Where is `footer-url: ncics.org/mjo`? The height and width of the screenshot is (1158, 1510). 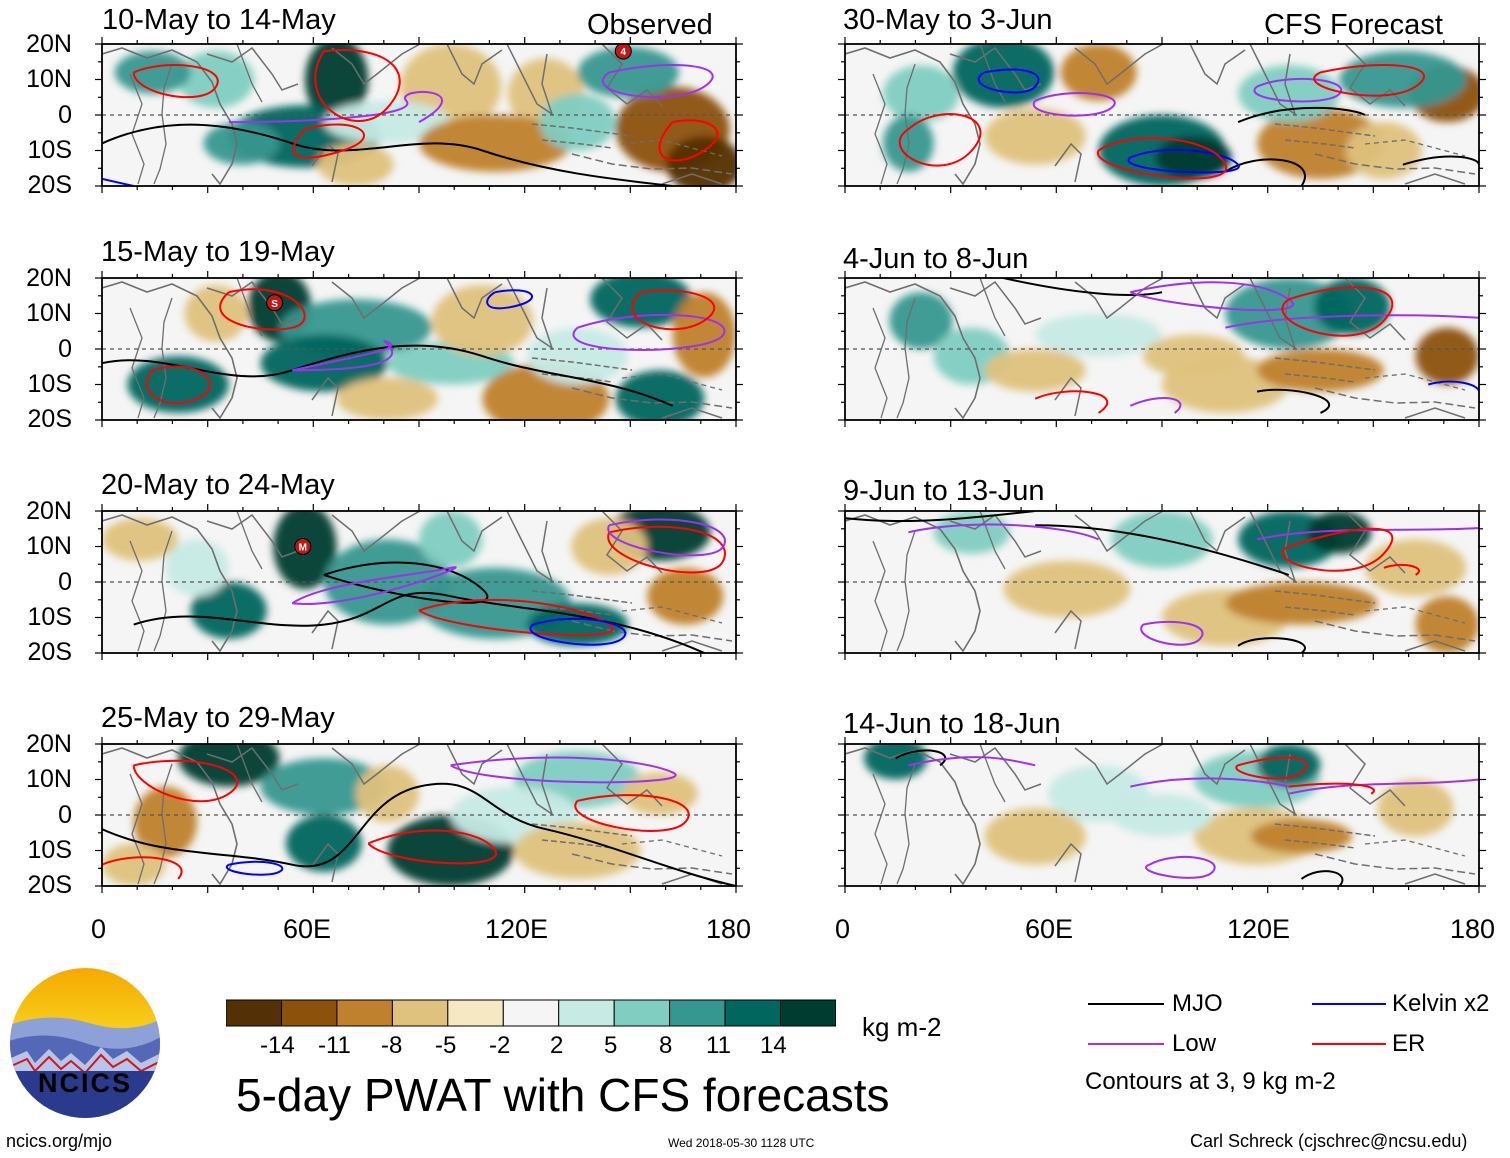
footer-url: ncics.org/mjo is located at coordinates (59, 1141).